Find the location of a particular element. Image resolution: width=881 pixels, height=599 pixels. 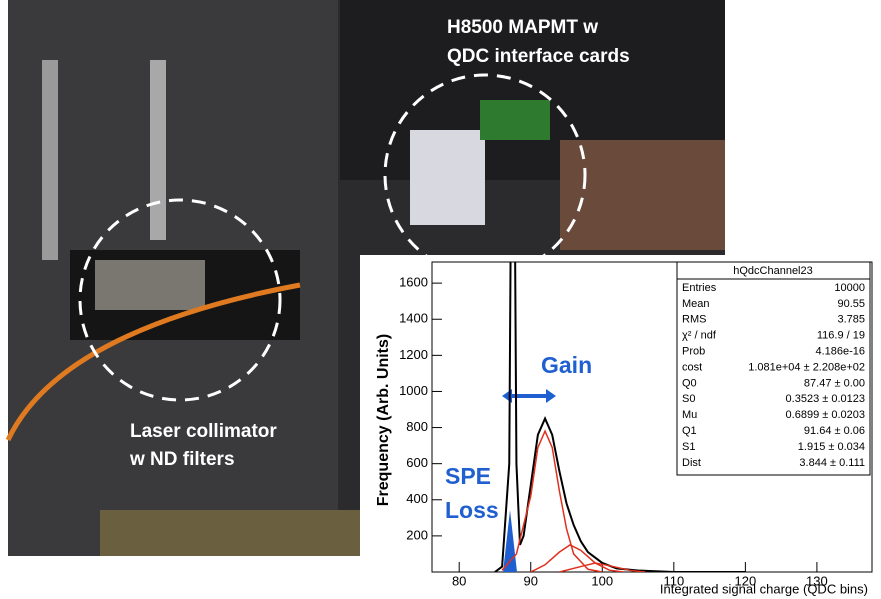

stats-value: 0.3523 ± 0.0123 is located at coordinates (825, 399).